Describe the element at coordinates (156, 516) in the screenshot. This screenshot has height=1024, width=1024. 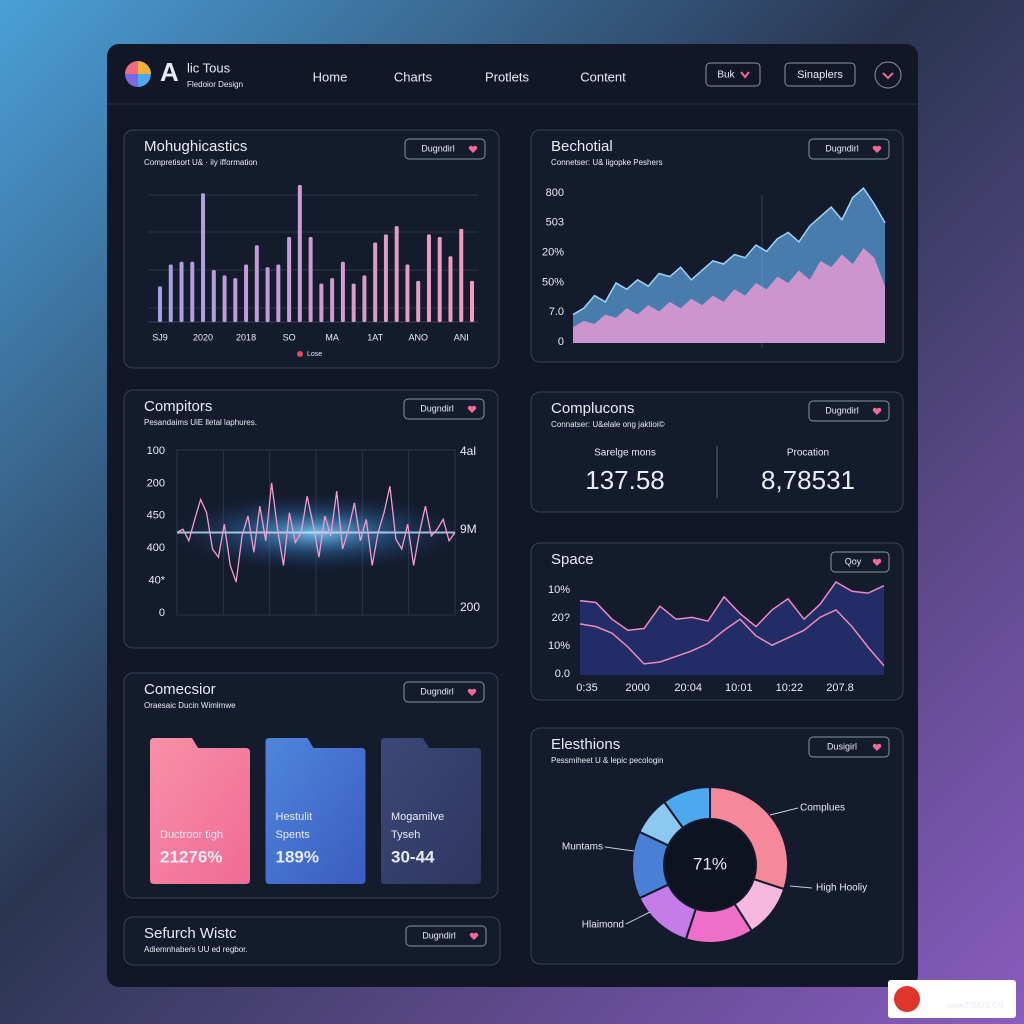
I see `y-tick-label: 450` at that location.